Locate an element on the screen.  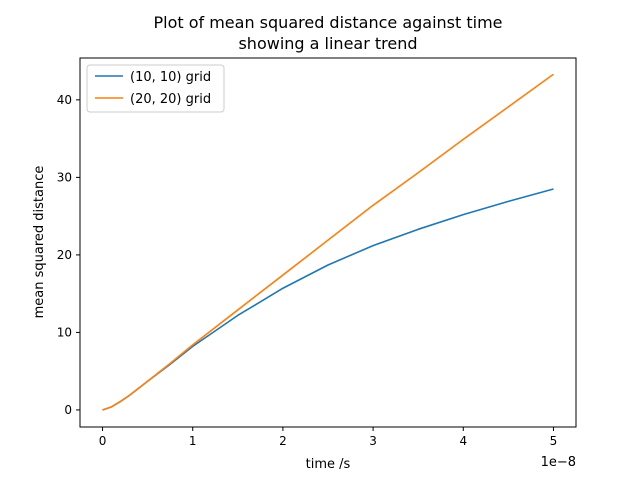
y-tick-label: 30 is located at coordinates (64, 177).